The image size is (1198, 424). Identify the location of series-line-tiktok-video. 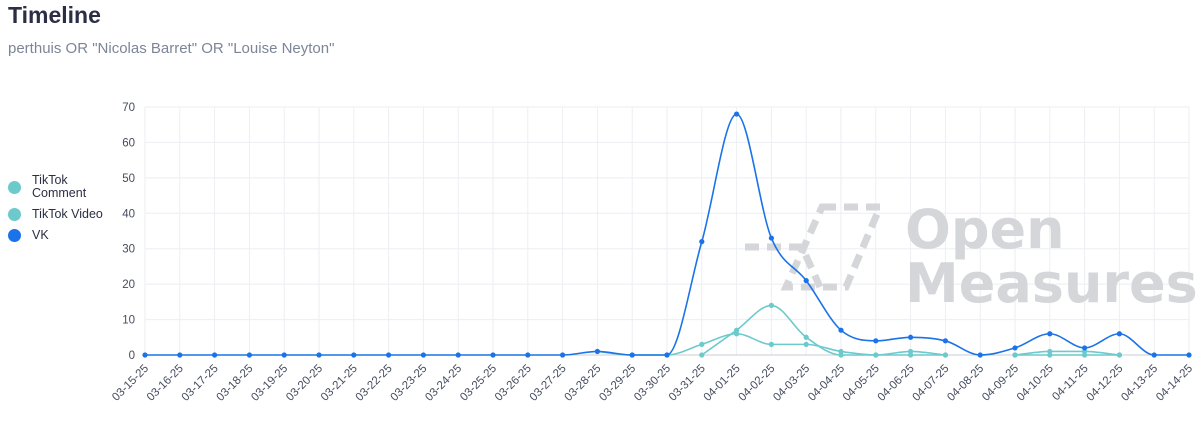
(823, 330).